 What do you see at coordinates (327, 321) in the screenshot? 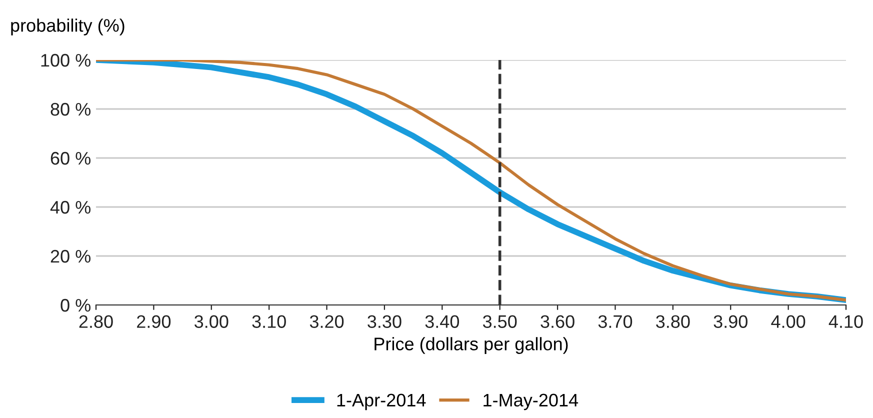
I see `x-tick-label: 3.20` at bounding box center [327, 321].